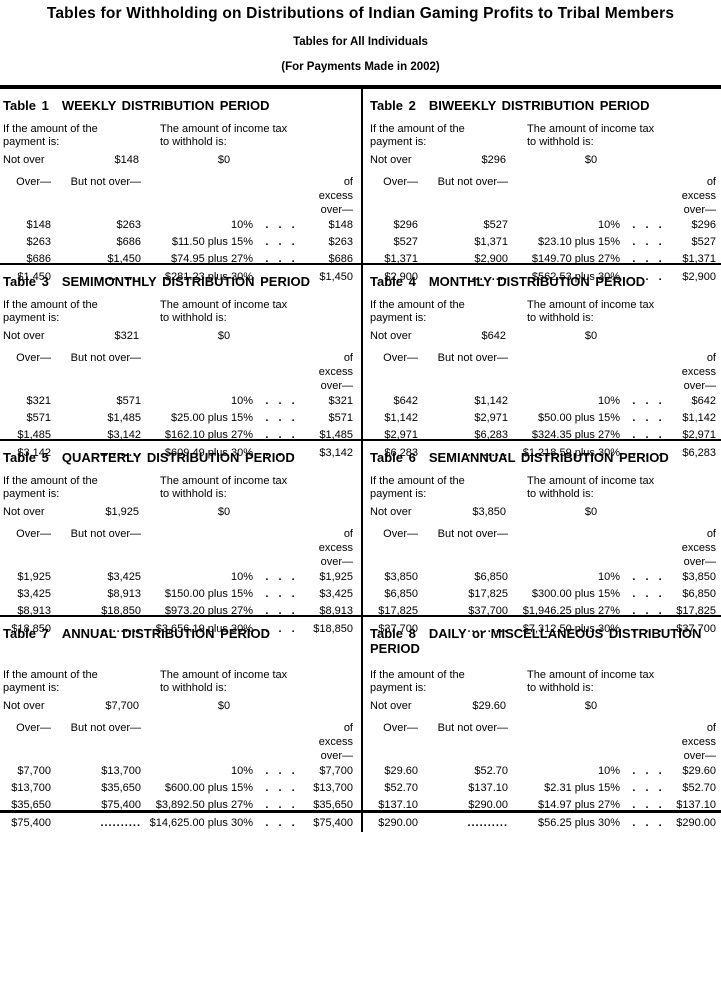 This screenshot has height=984, width=721. What do you see at coordinates (179, 643) in the screenshot?
I see `table-title: Table 7 ANNUAL DISTRIBUTION PERIOD` at bounding box center [179, 643].